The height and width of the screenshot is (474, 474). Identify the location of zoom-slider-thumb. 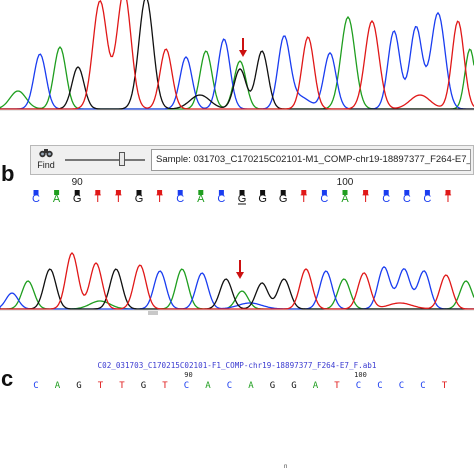
(122, 159).